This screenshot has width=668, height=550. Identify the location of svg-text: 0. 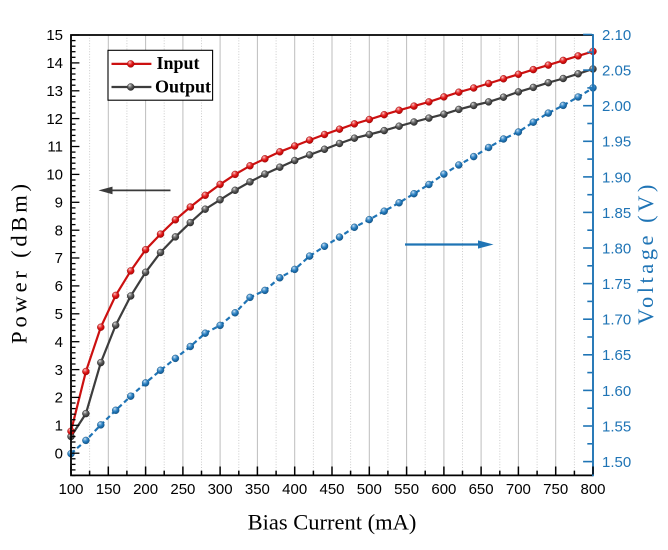
(59, 453).